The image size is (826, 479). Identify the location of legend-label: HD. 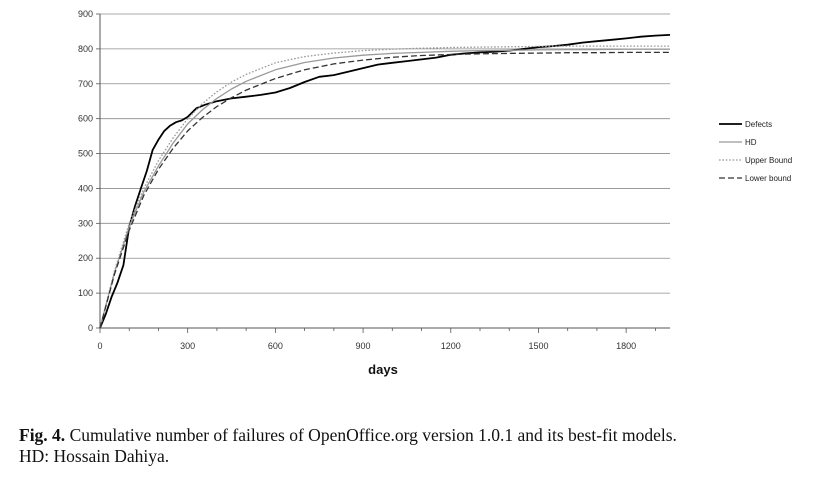
(751, 142).